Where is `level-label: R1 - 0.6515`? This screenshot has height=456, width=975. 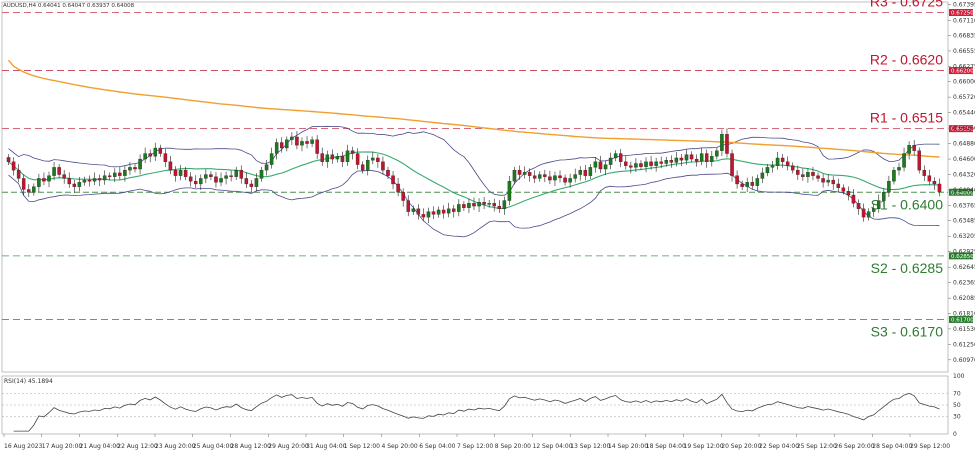
level-label: R1 - 0.6515 is located at coordinates (906, 118).